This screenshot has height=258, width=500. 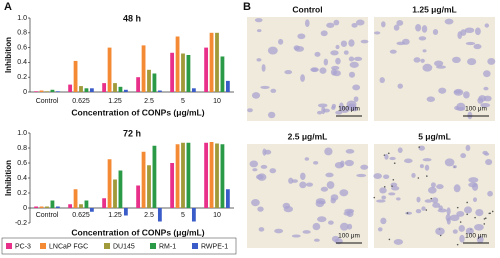 What do you see at coordinates (22, 178) in the screenshot?
I see `y-tick-label: 0.4` at bounding box center [22, 178].